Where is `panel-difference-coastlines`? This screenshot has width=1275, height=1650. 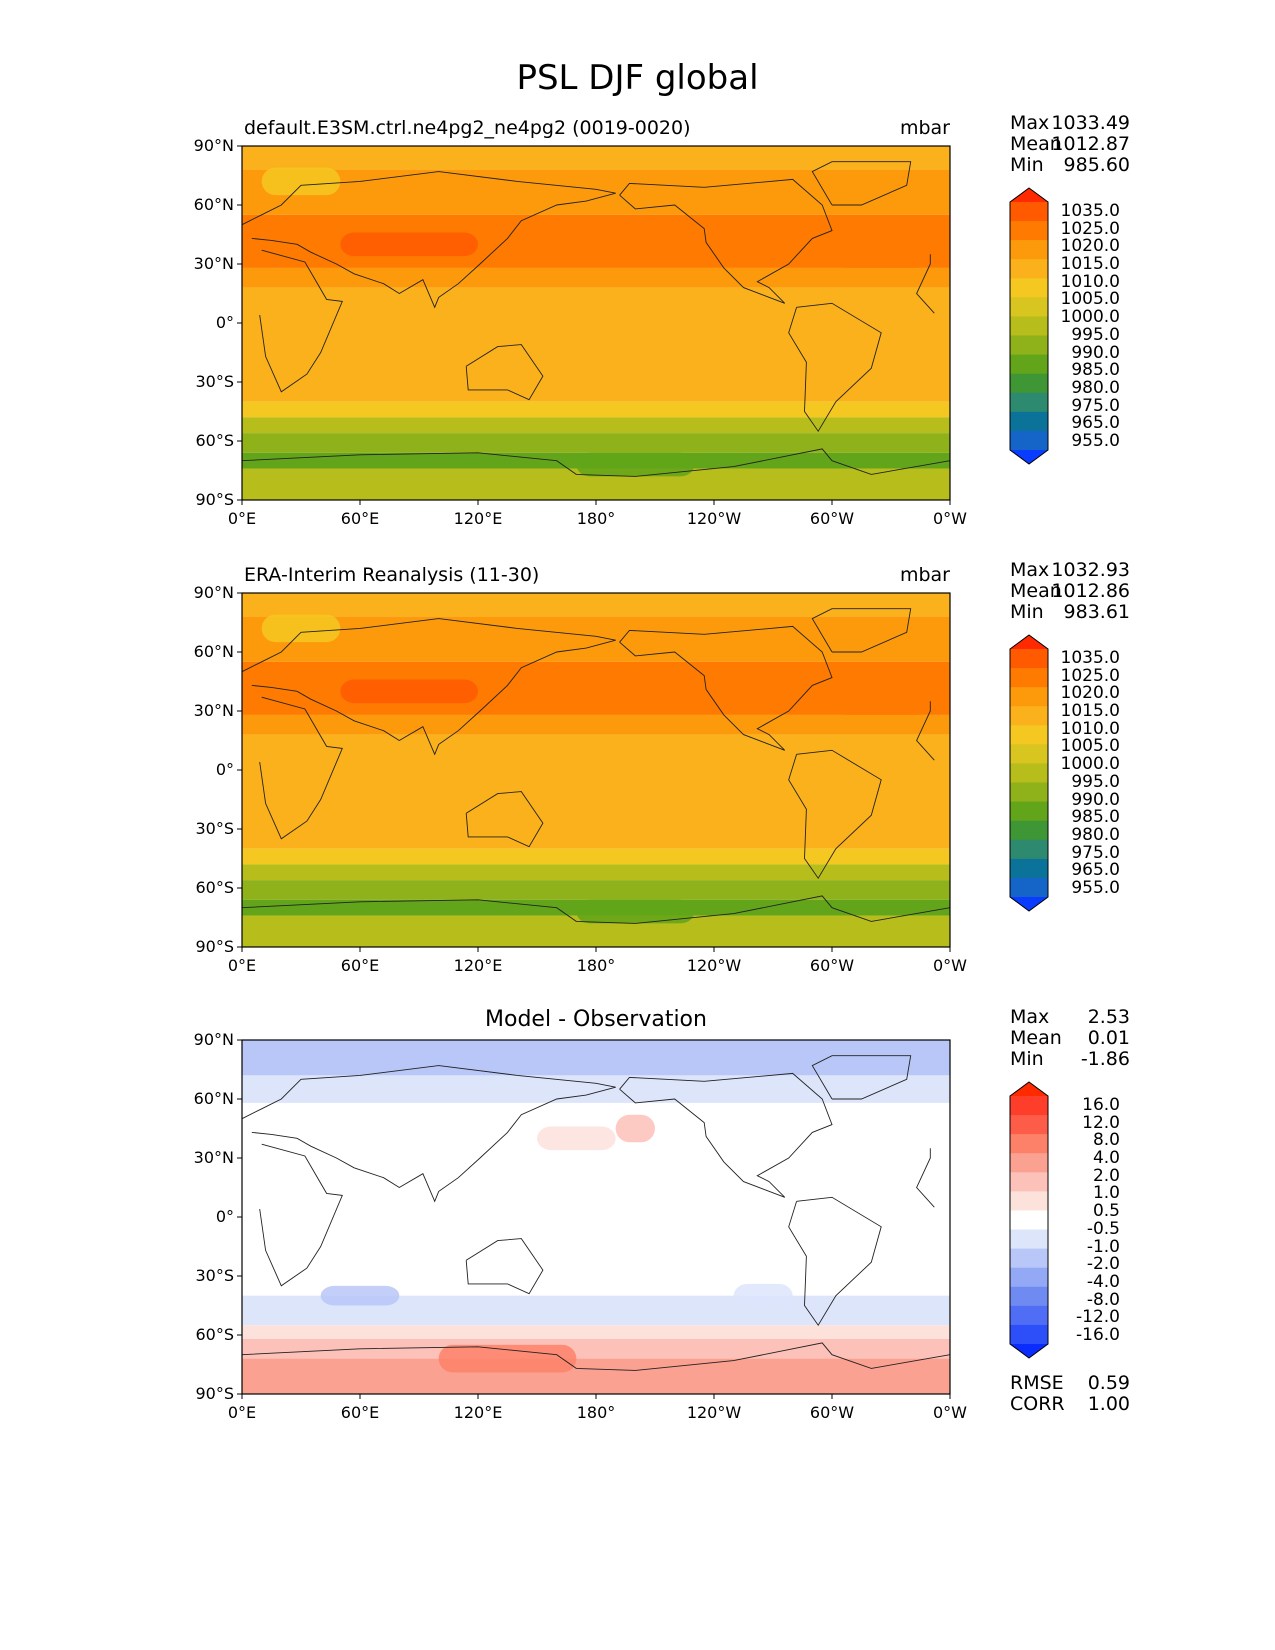
panel-difference-coastlines is located at coordinates (596, 1213).